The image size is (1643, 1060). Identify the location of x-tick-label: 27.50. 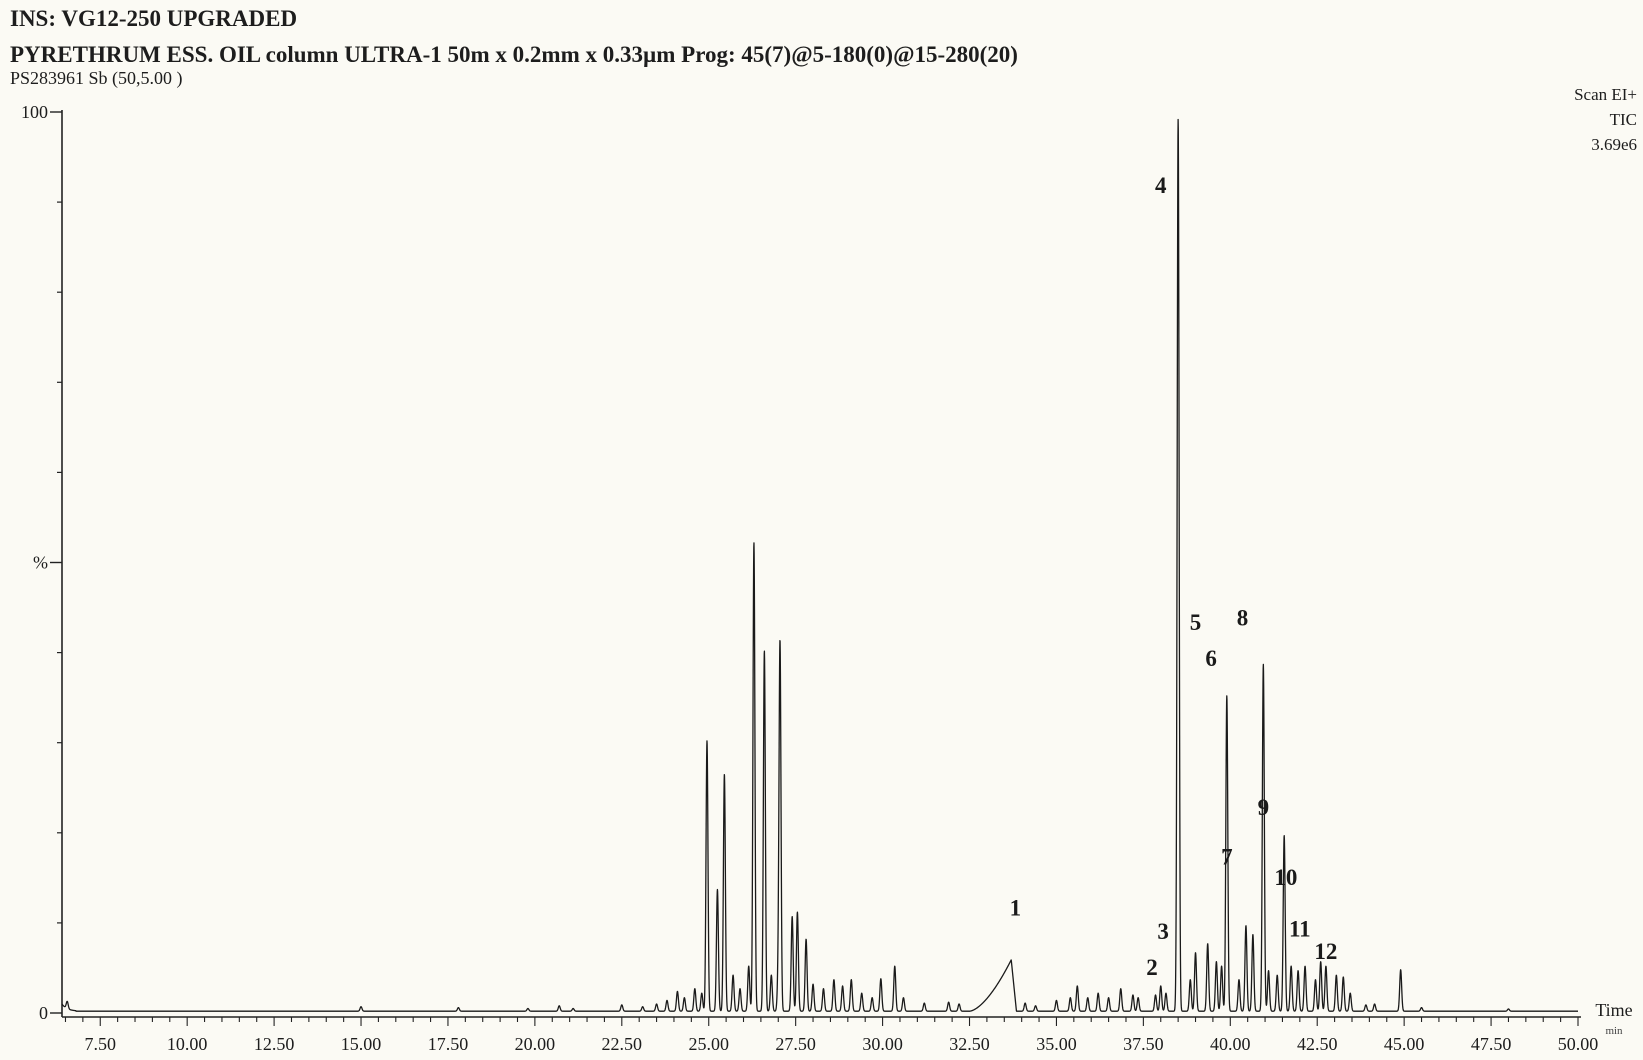
(795, 1044).